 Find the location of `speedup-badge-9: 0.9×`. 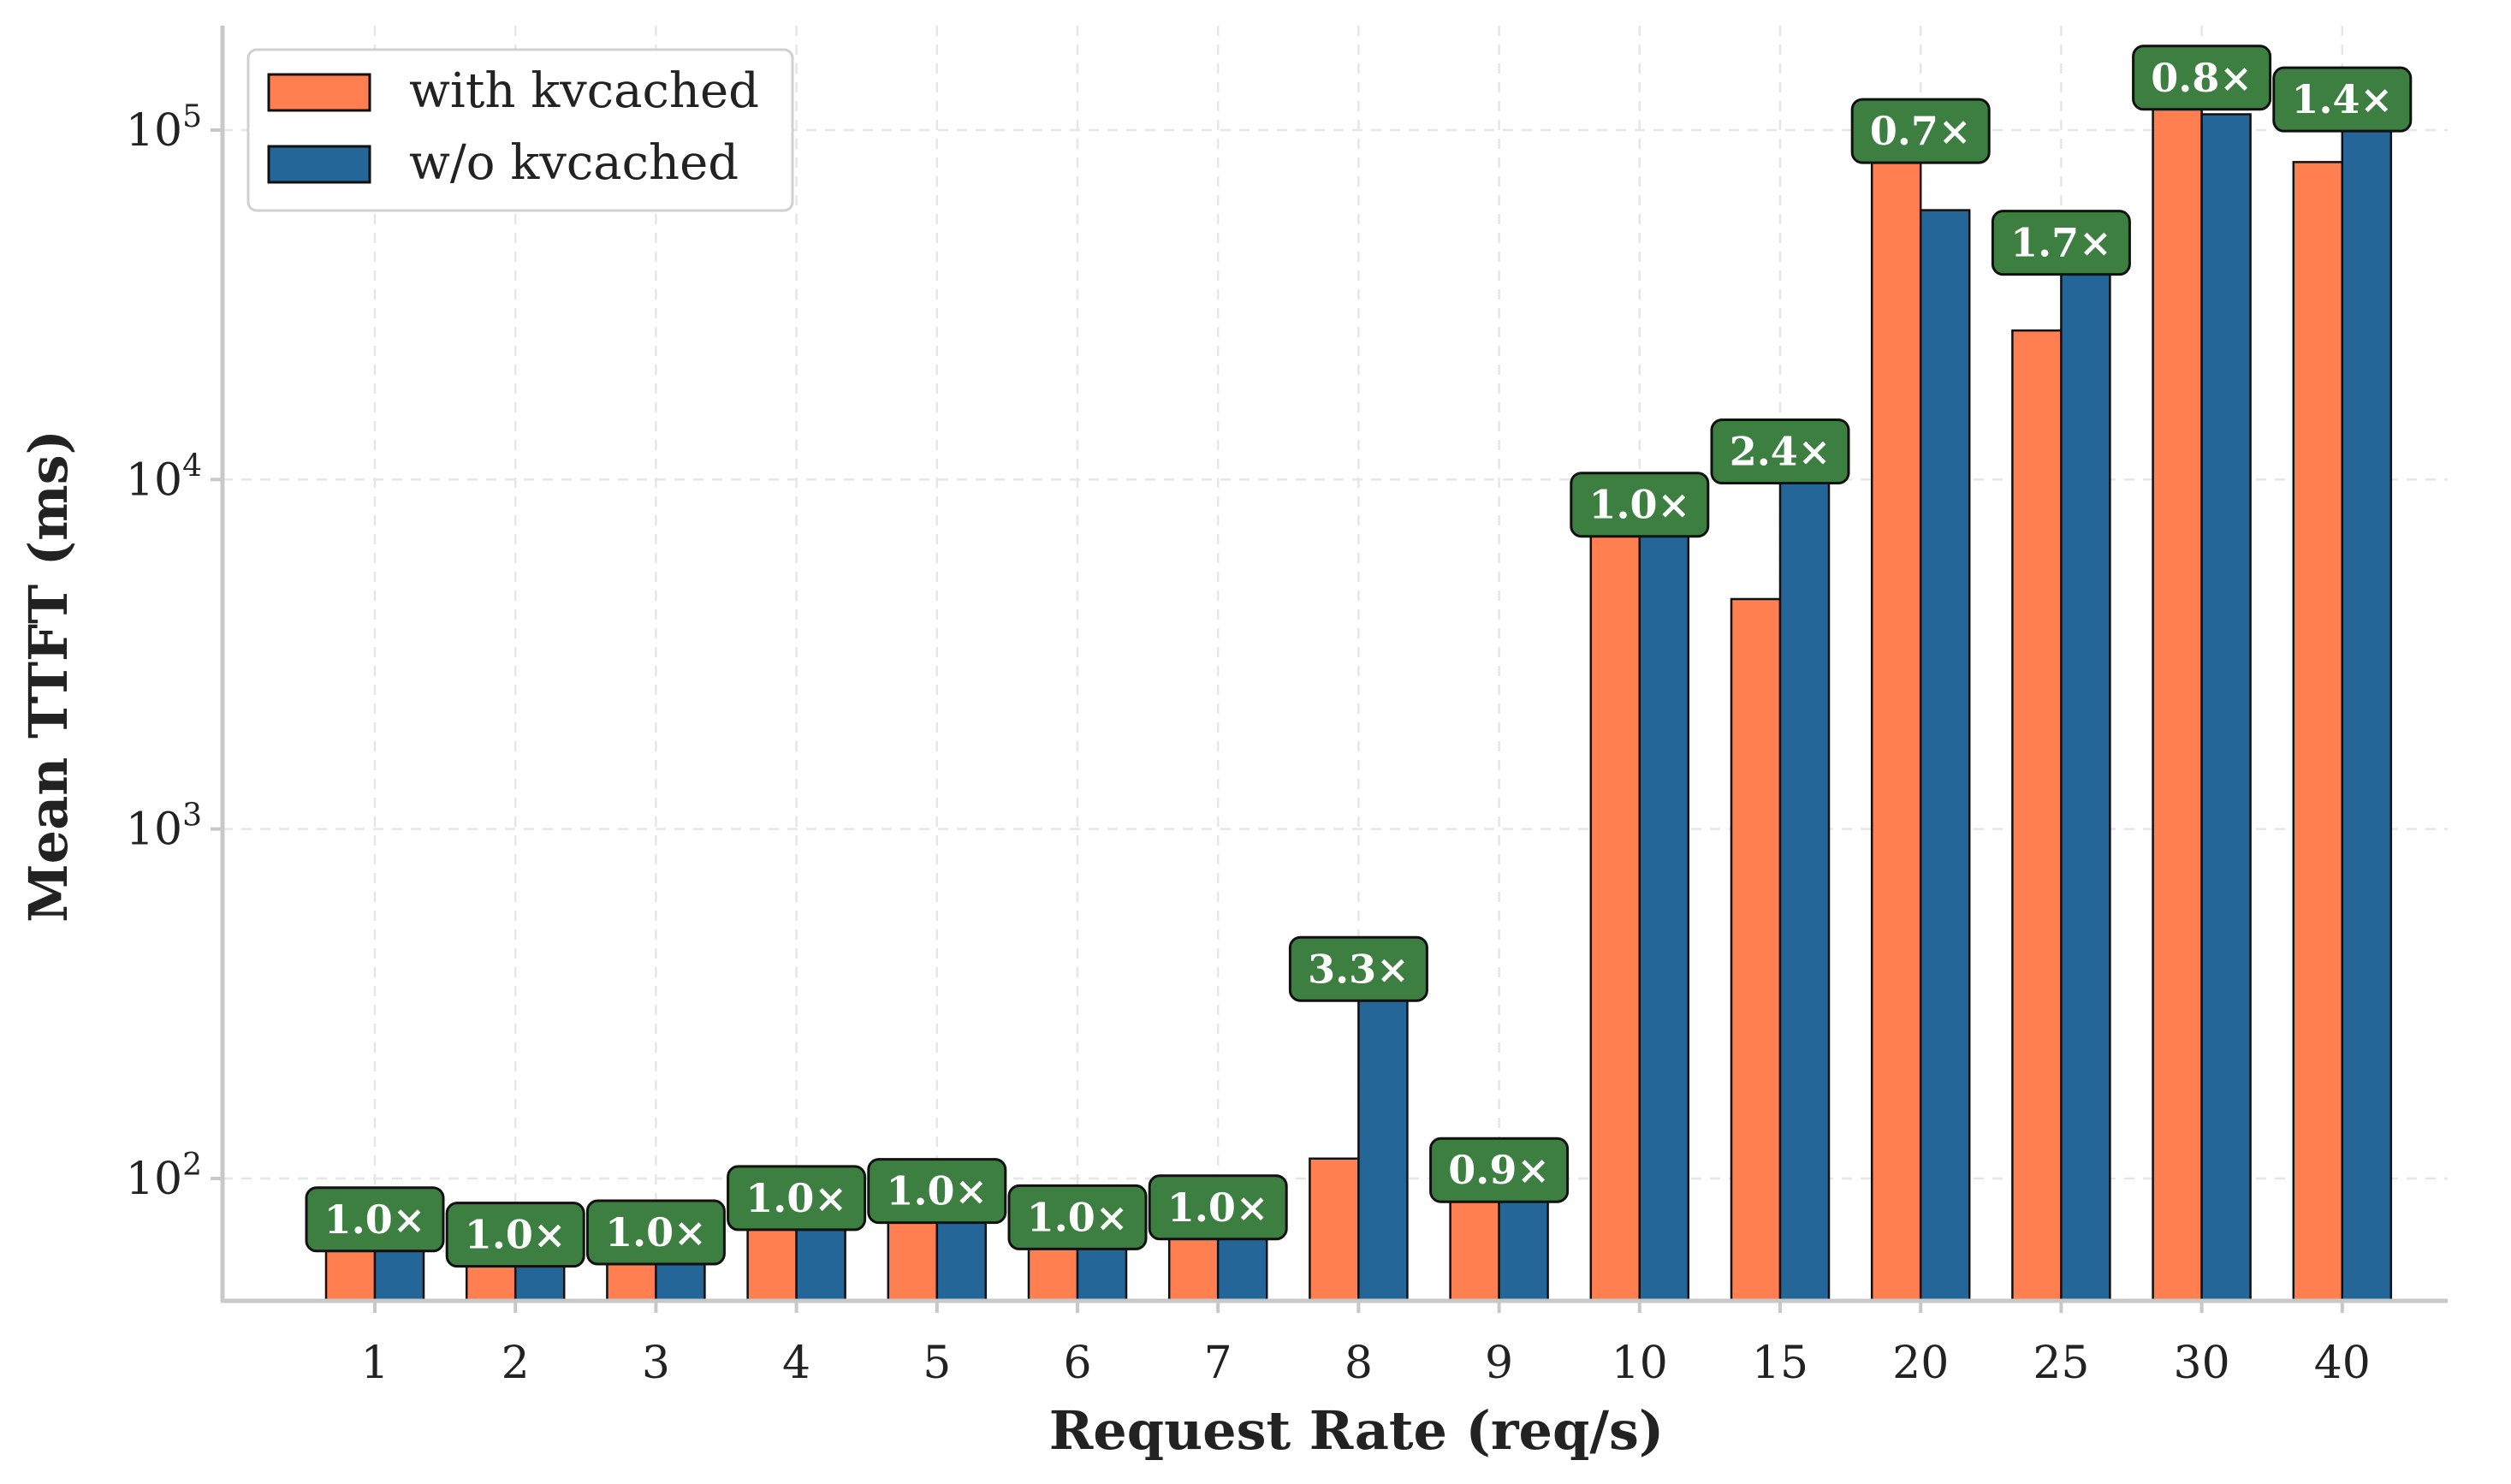

speedup-badge-9: 0.9× is located at coordinates (1499, 1170).